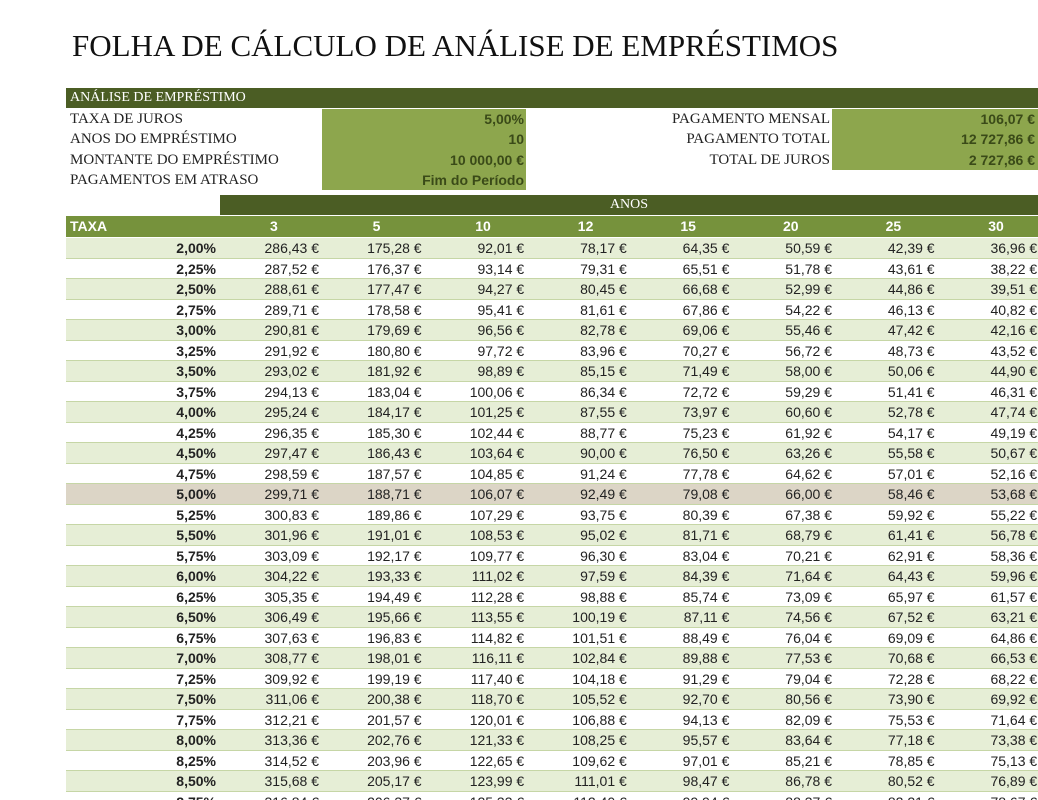 The width and height of the screenshot is (1038, 800). Describe the element at coordinates (1014, 678) in the screenshot. I see `payment-cell: 68,22 €` at that location.